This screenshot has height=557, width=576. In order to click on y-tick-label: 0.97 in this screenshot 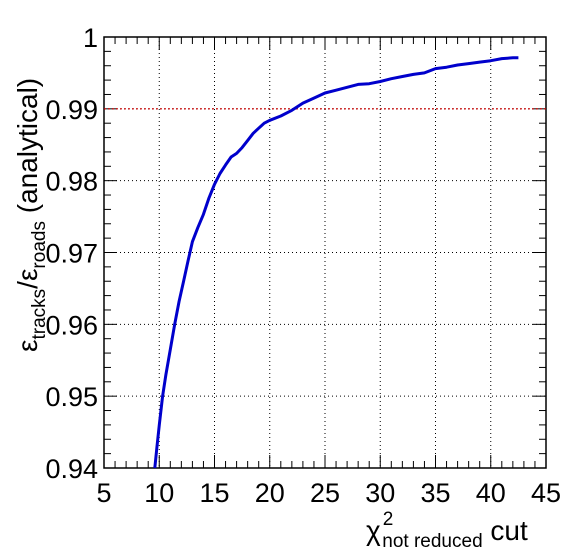, I will do `click(71, 254)`.